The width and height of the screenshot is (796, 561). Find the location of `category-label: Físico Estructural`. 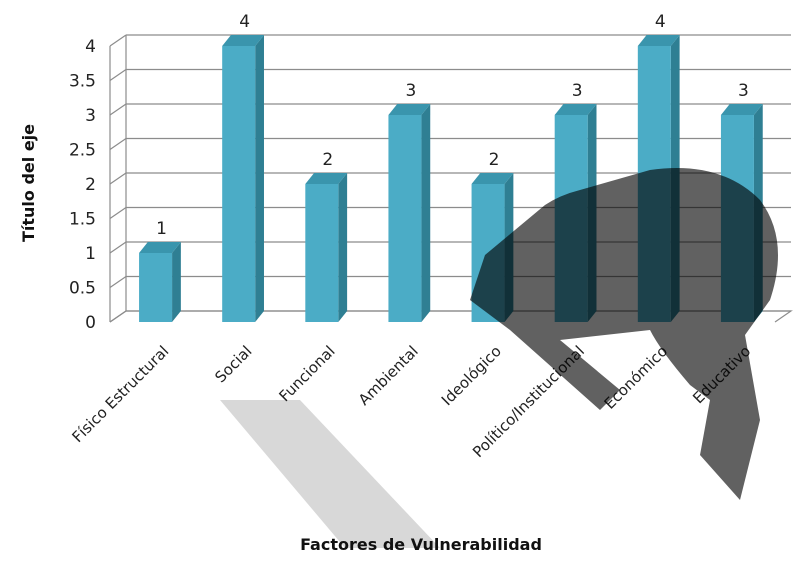

category-label: Físico Estructural is located at coordinates (120, 394).